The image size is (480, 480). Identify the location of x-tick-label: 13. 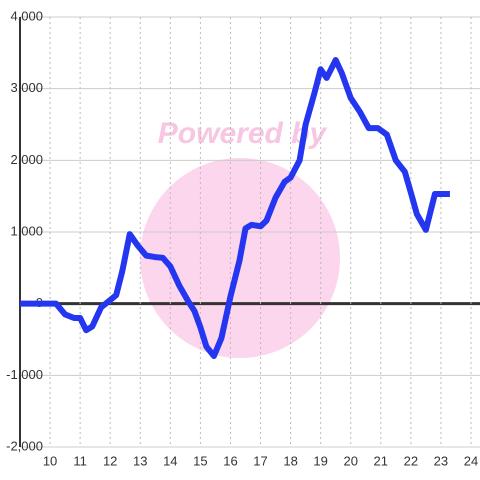
(140, 460).